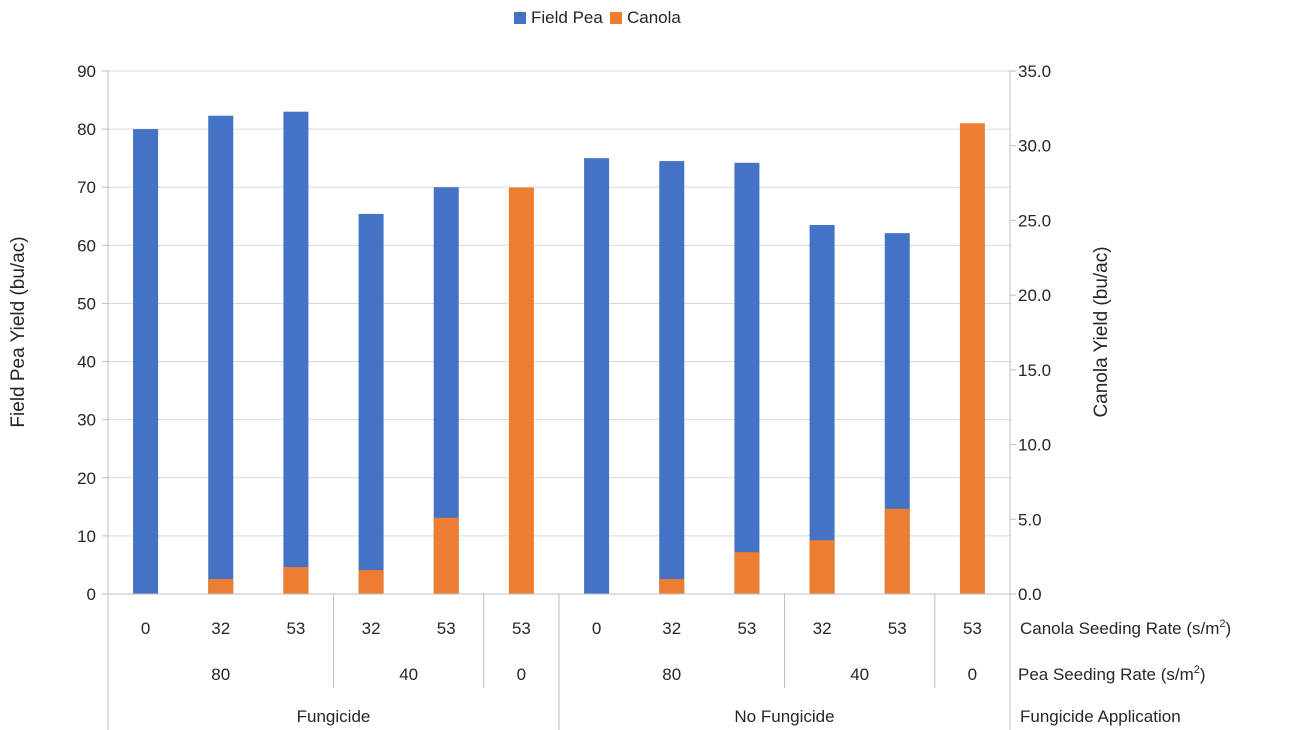 The width and height of the screenshot is (1296, 730). Describe the element at coordinates (1034, 333) in the screenshot. I see `right-axis-ticks: 0.0 5.0 10.0 15.0 20.0 25.0 30.0 35.0` at that location.